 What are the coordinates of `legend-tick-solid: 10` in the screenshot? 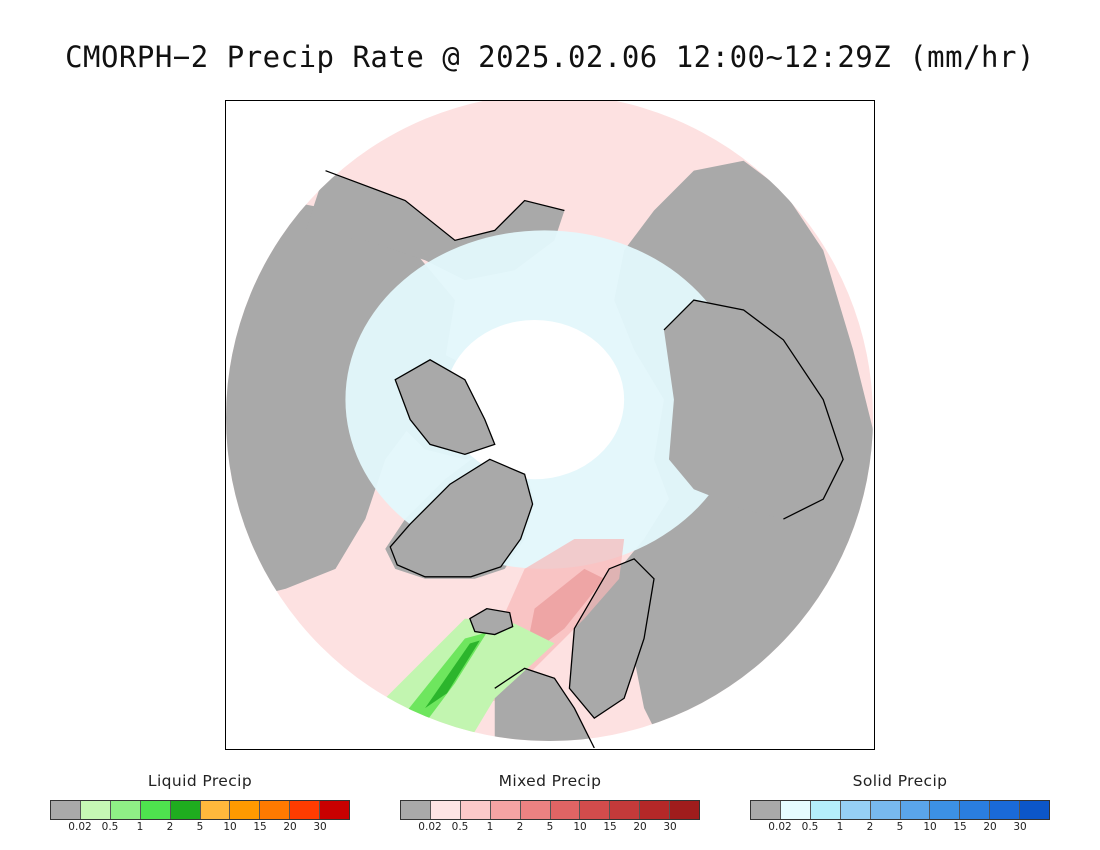 It's located at (930, 827).